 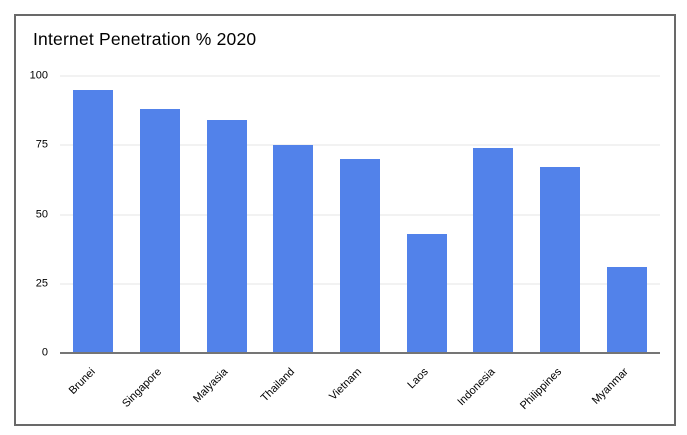 I want to click on bar-slot-laos: Laos, so click(x=426, y=233).